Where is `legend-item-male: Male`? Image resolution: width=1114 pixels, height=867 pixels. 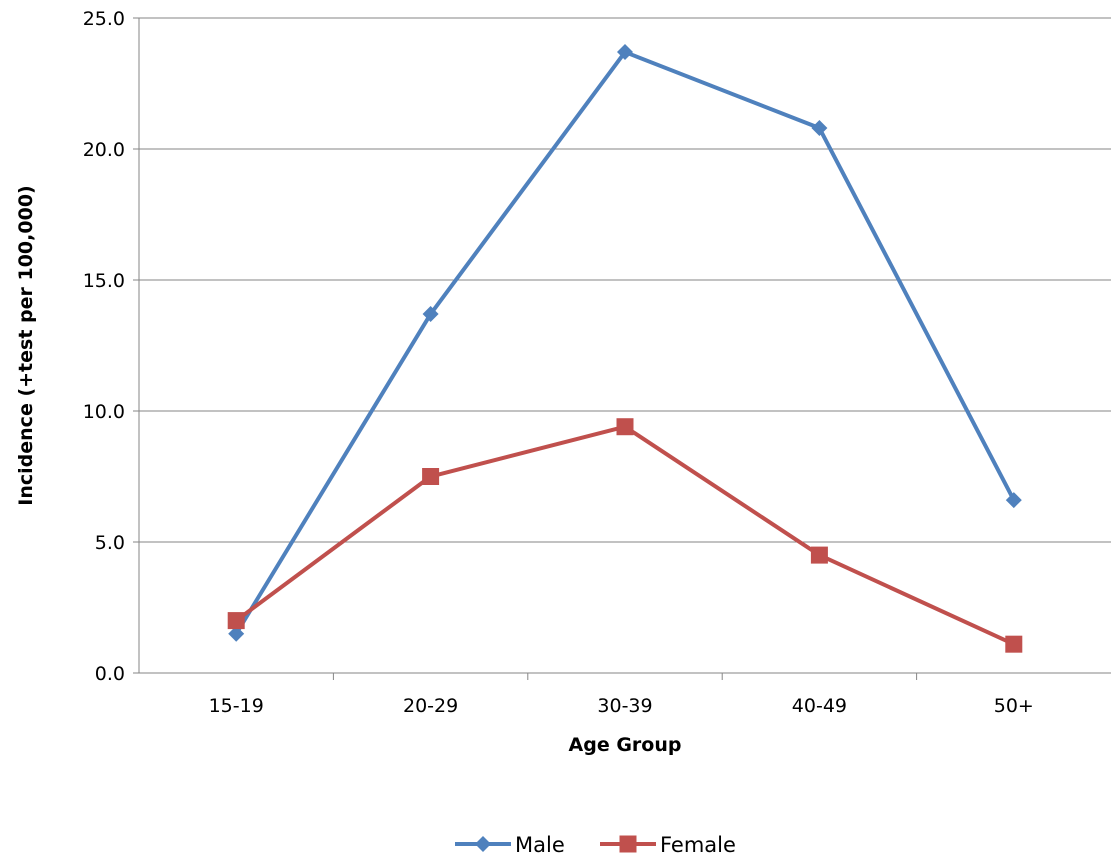
legend-item-male: Male is located at coordinates (510, 845).